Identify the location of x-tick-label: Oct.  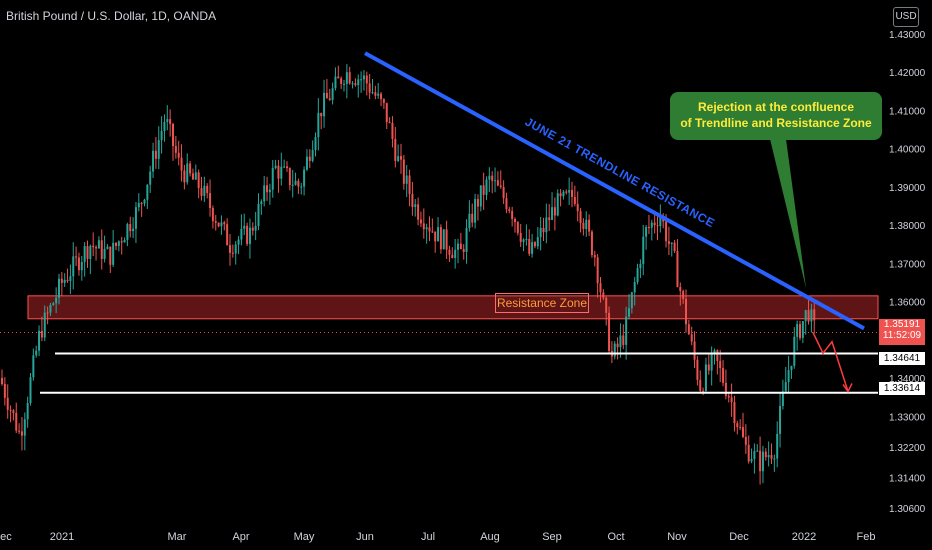
(615, 537).